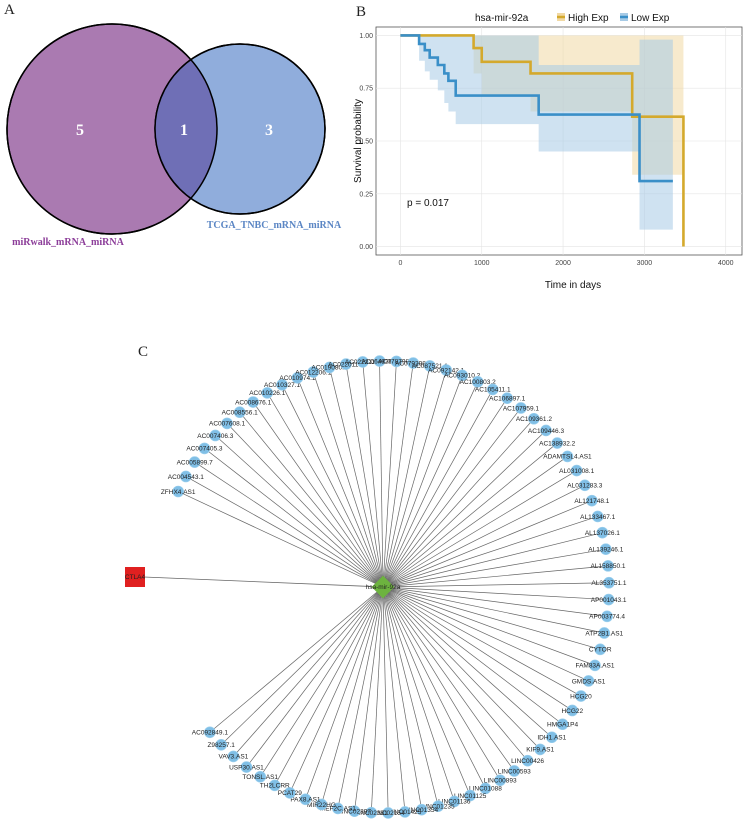  Describe the element at coordinates (135, 577) in the screenshot. I see `hub-node-ctla4` at that location.